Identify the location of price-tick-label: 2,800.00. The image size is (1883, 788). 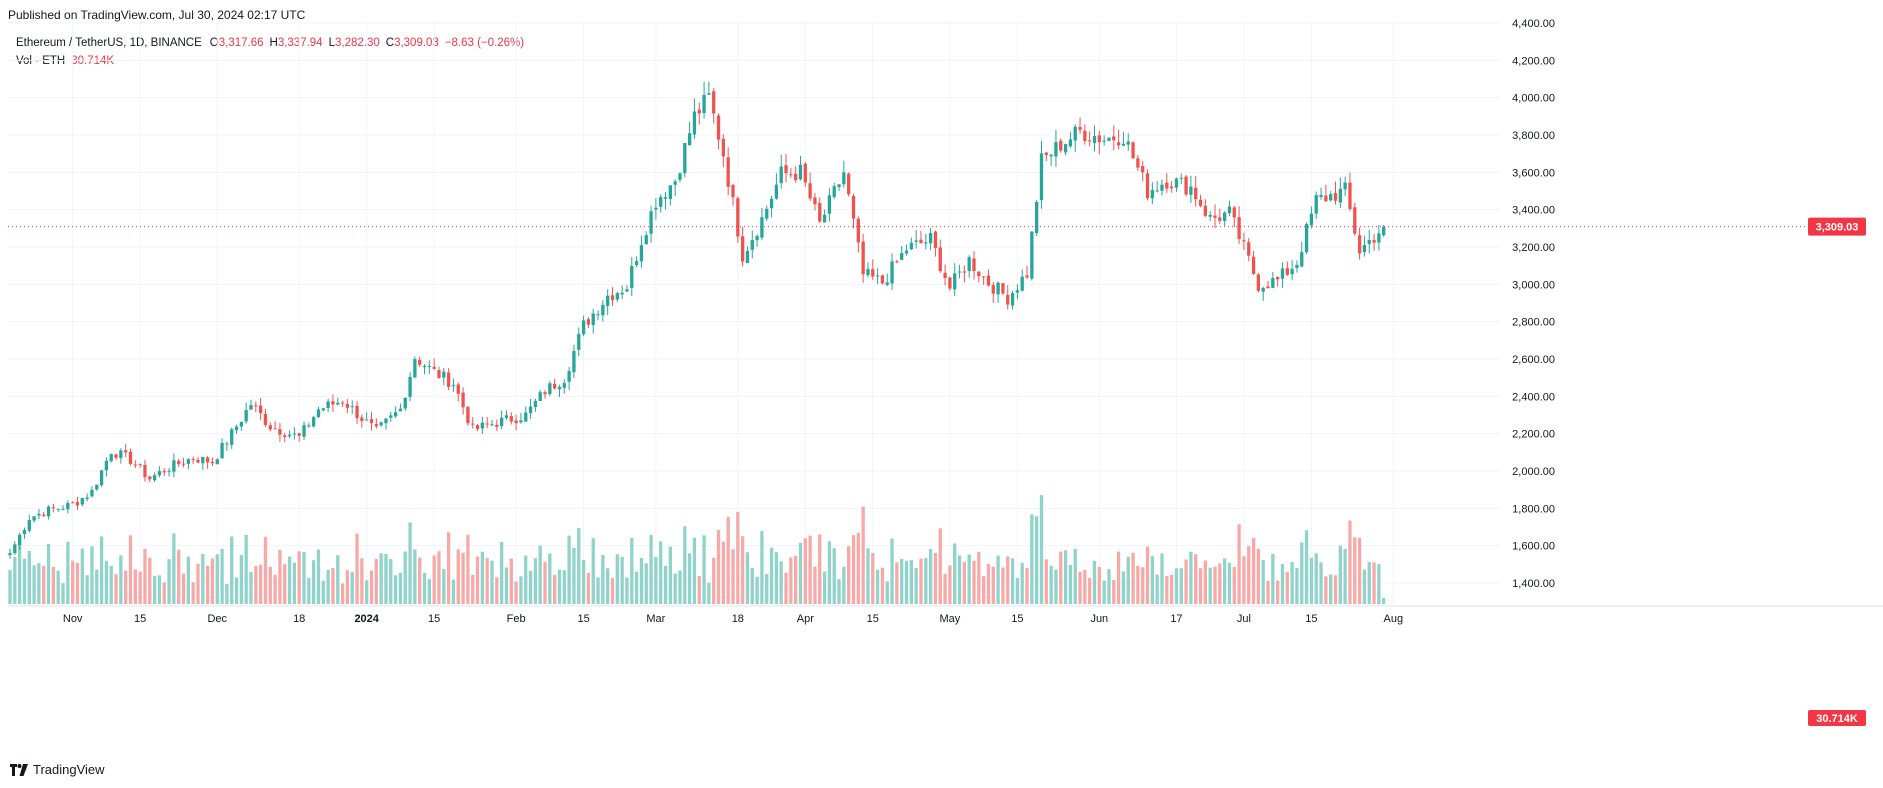
(1533, 323).